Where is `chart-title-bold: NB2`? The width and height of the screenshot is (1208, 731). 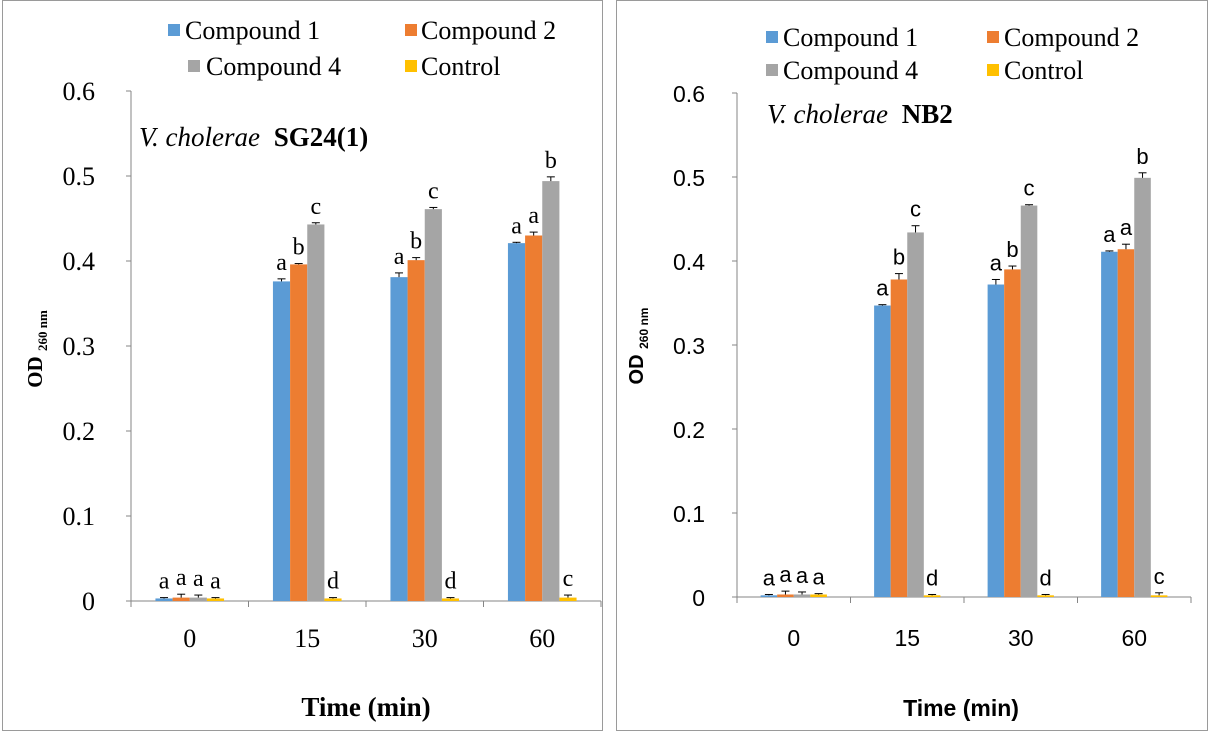 chart-title-bold: NB2 is located at coordinates (927, 114).